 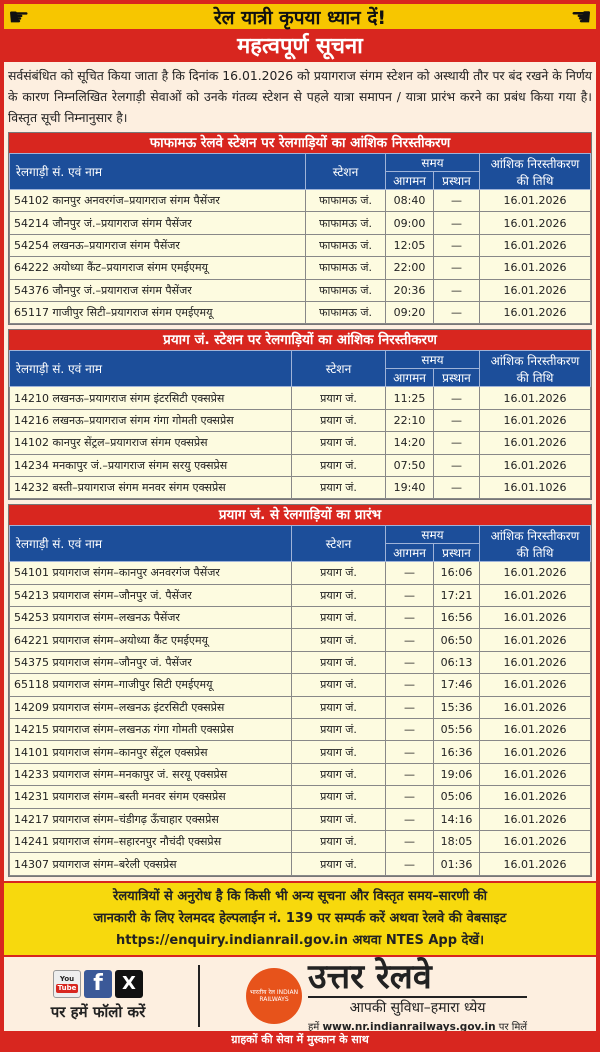 I want to click on youtube-icon: You Tube, so click(x=67, y=983).